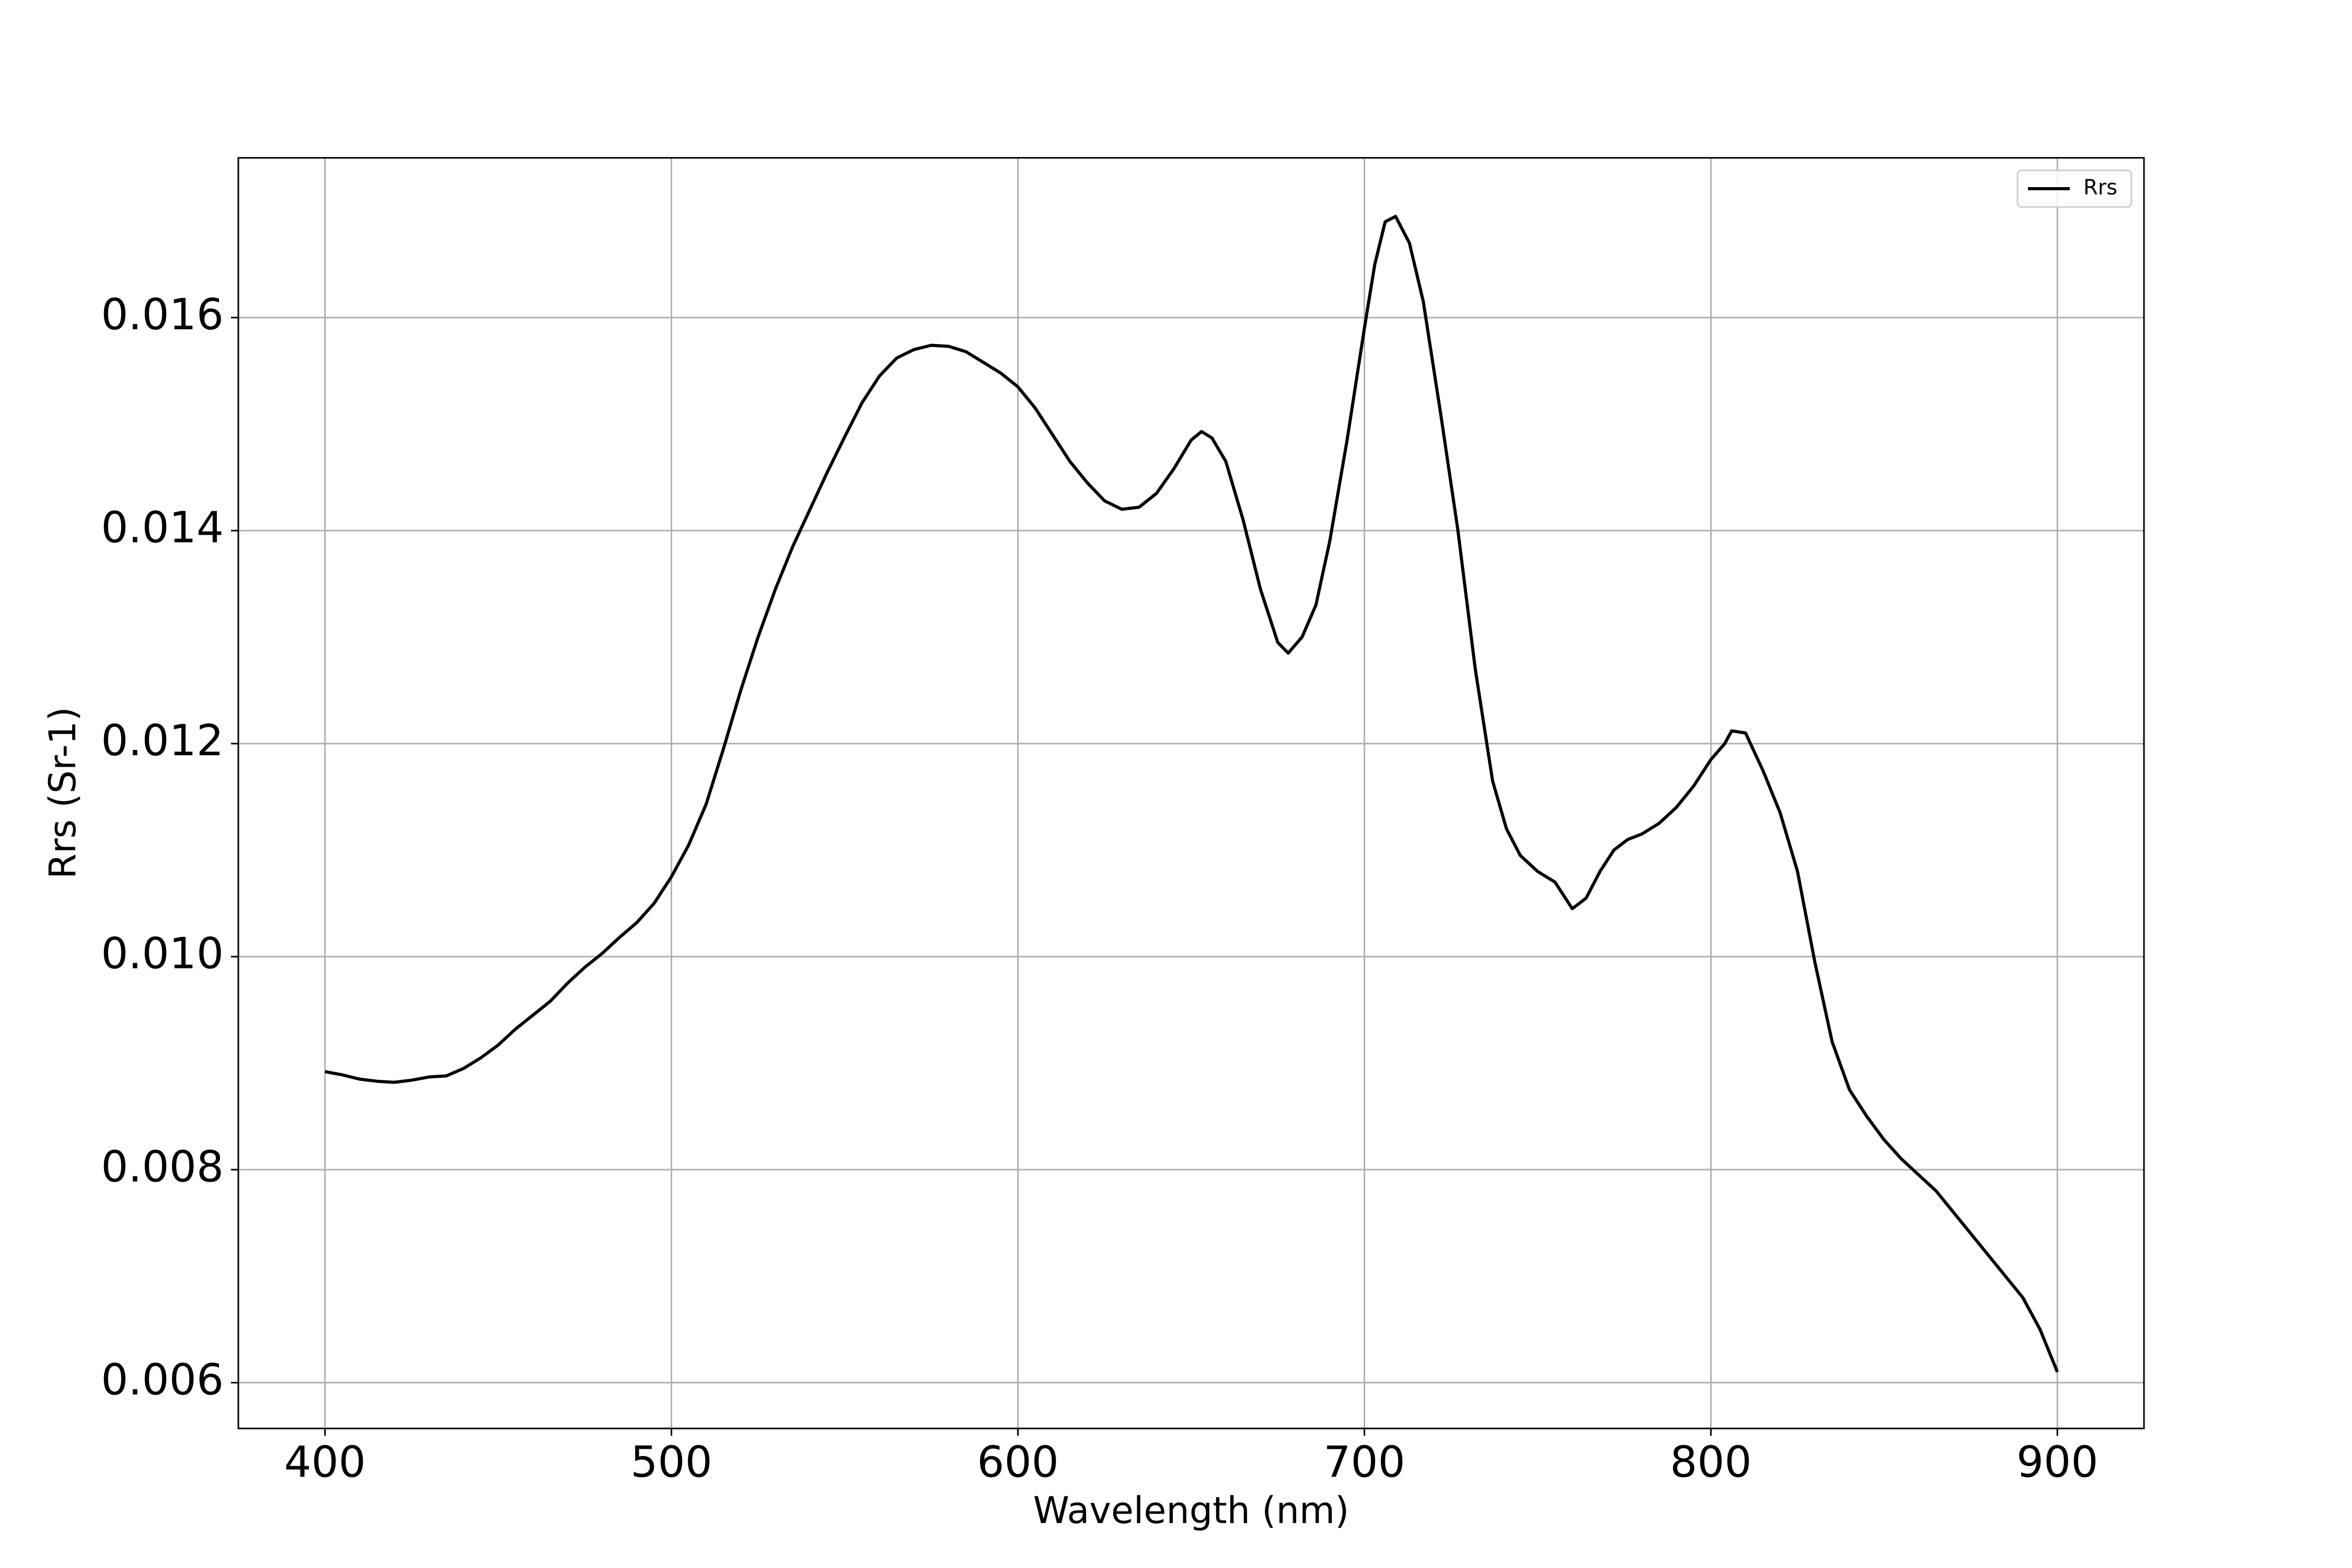 The width and height of the screenshot is (2352, 1568). Describe the element at coordinates (1711, 1462) in the screenshot. I see `x-tick-label: 800` at that location.